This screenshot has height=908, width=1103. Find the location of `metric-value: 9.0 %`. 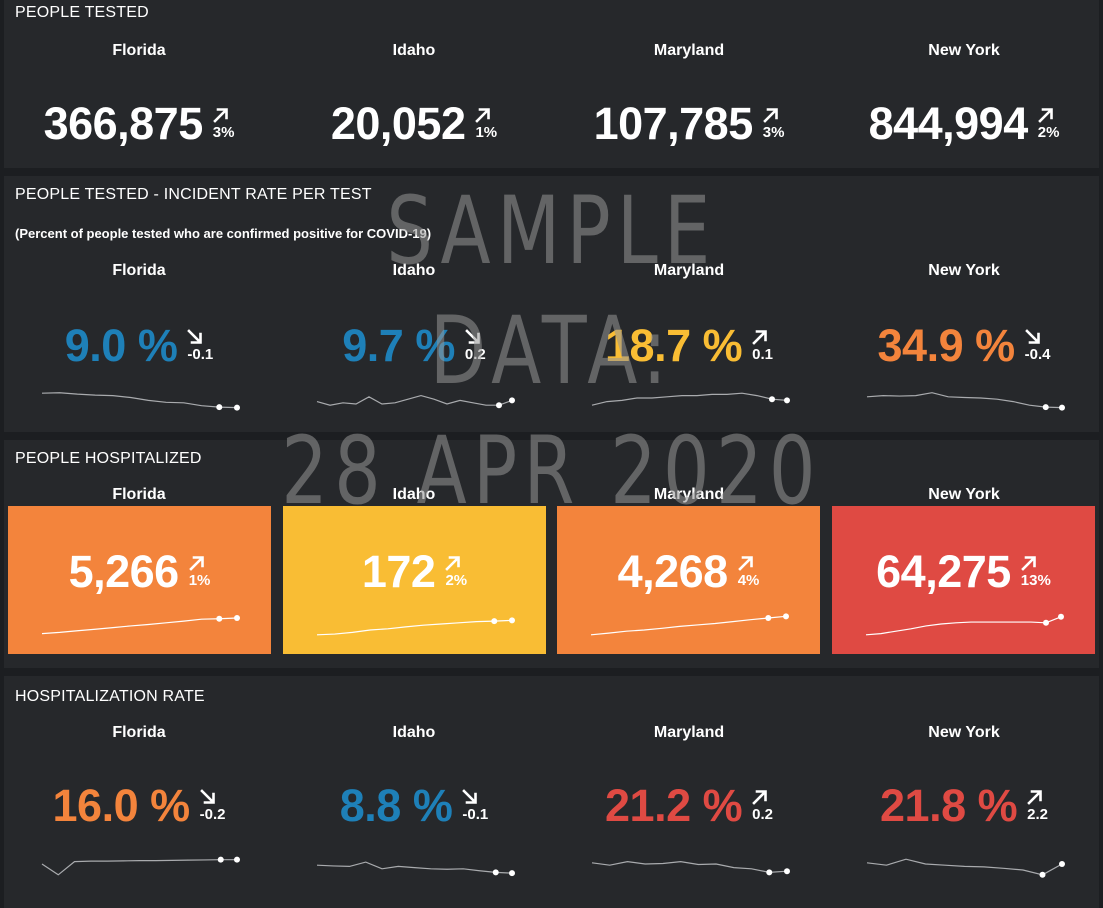

metric-value: 9.0 % is located at coordinates (121, 345).